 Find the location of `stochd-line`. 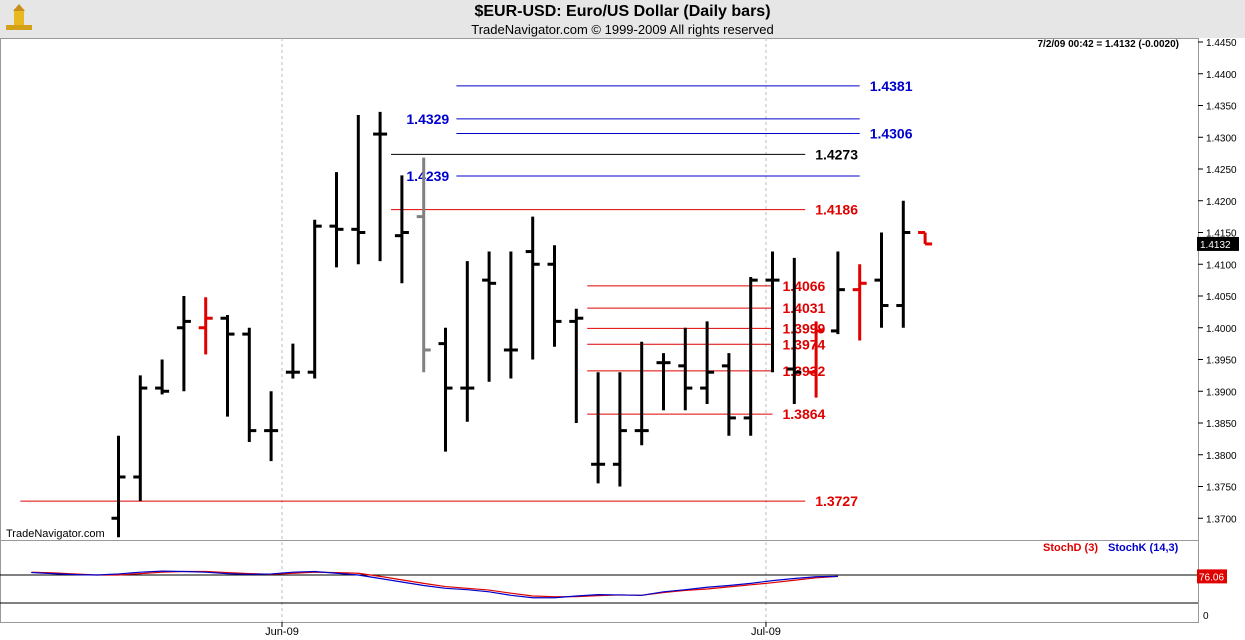

stochd-line is located at coordinates (434, 584).